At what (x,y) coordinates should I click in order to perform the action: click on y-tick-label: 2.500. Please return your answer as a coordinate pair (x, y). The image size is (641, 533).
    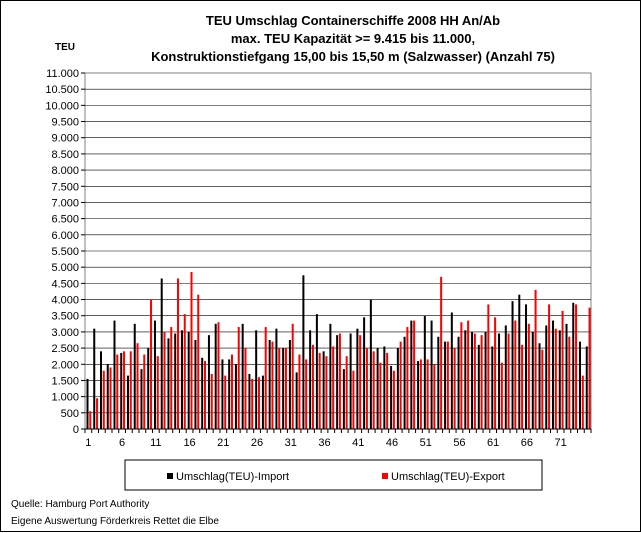
    Looking at the image, I should click on (65, 349).